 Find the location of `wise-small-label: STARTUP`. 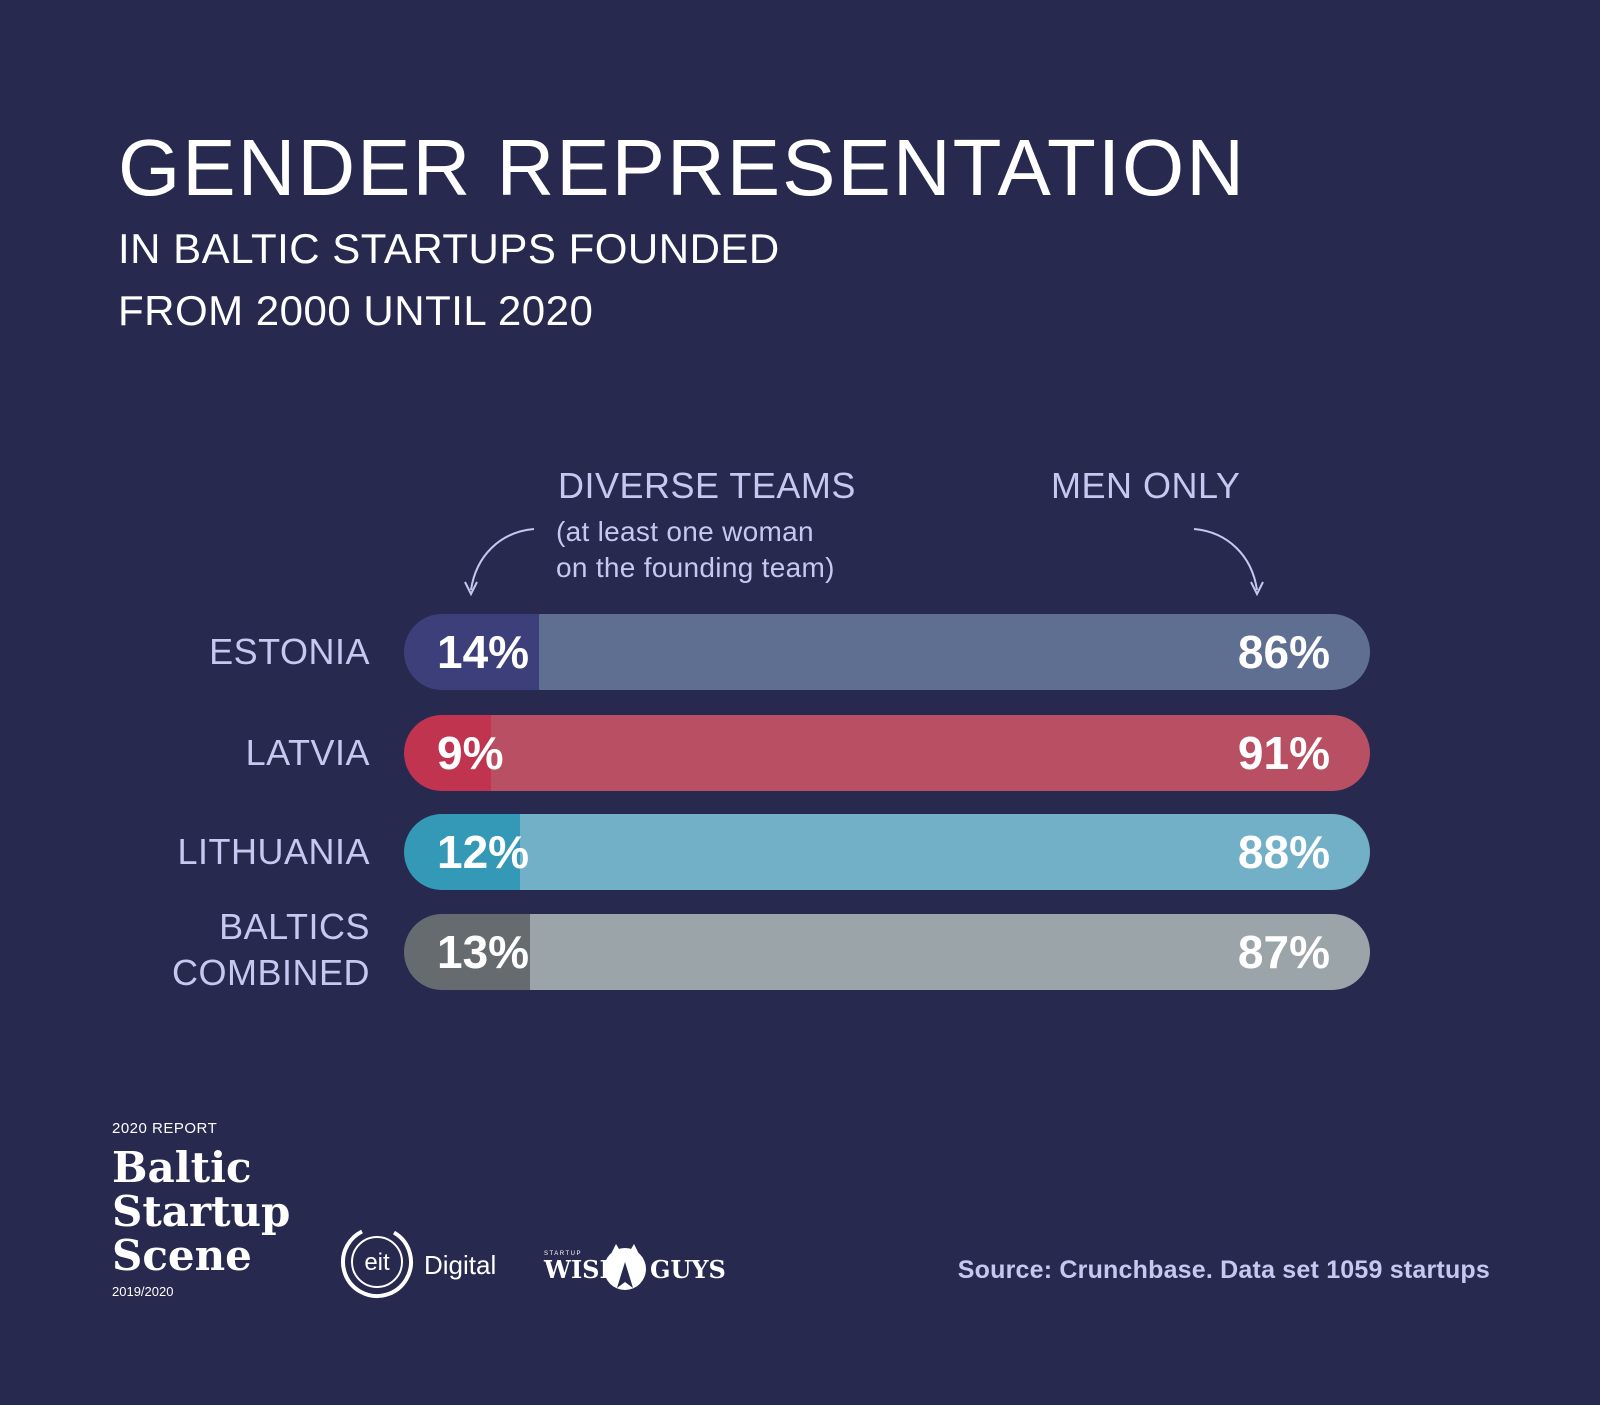

wise-small-label: STARTUP is located at coordinates (563, 1254).